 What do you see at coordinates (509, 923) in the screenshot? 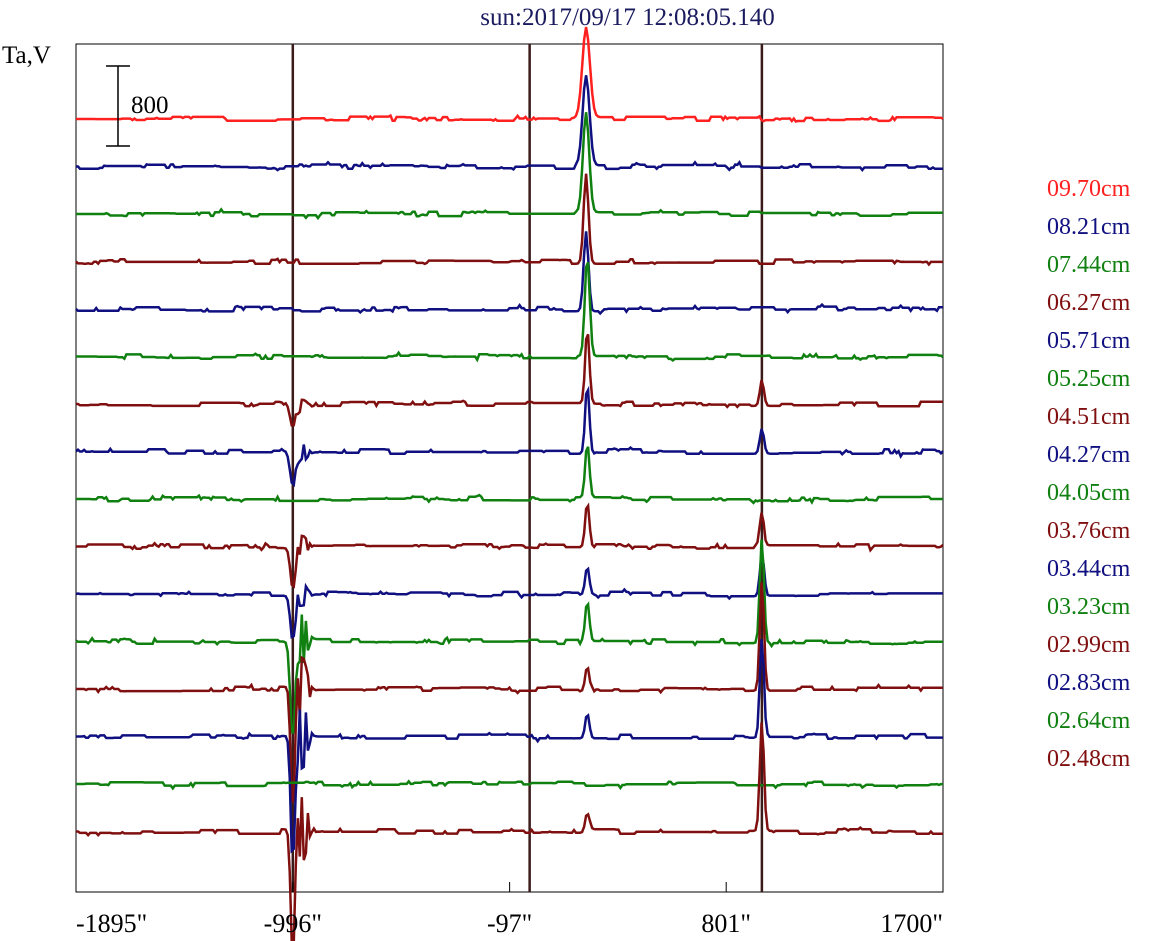
I see `x-tick-label-2: -97"` at bounding box center [509, 923].